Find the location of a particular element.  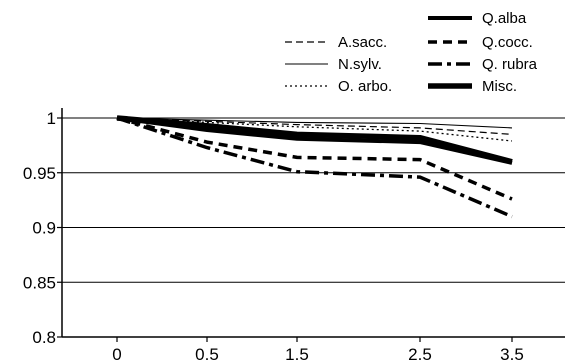

legend-label: Q.cocc. is located at coordinates (507, 42).